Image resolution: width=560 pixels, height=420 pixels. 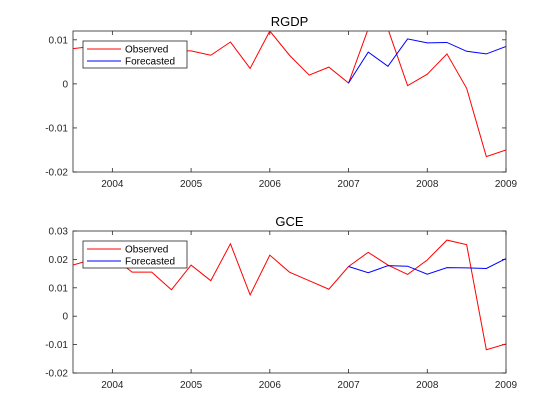 I want to click on chart-title: GCE, so click(x=289, y=221).